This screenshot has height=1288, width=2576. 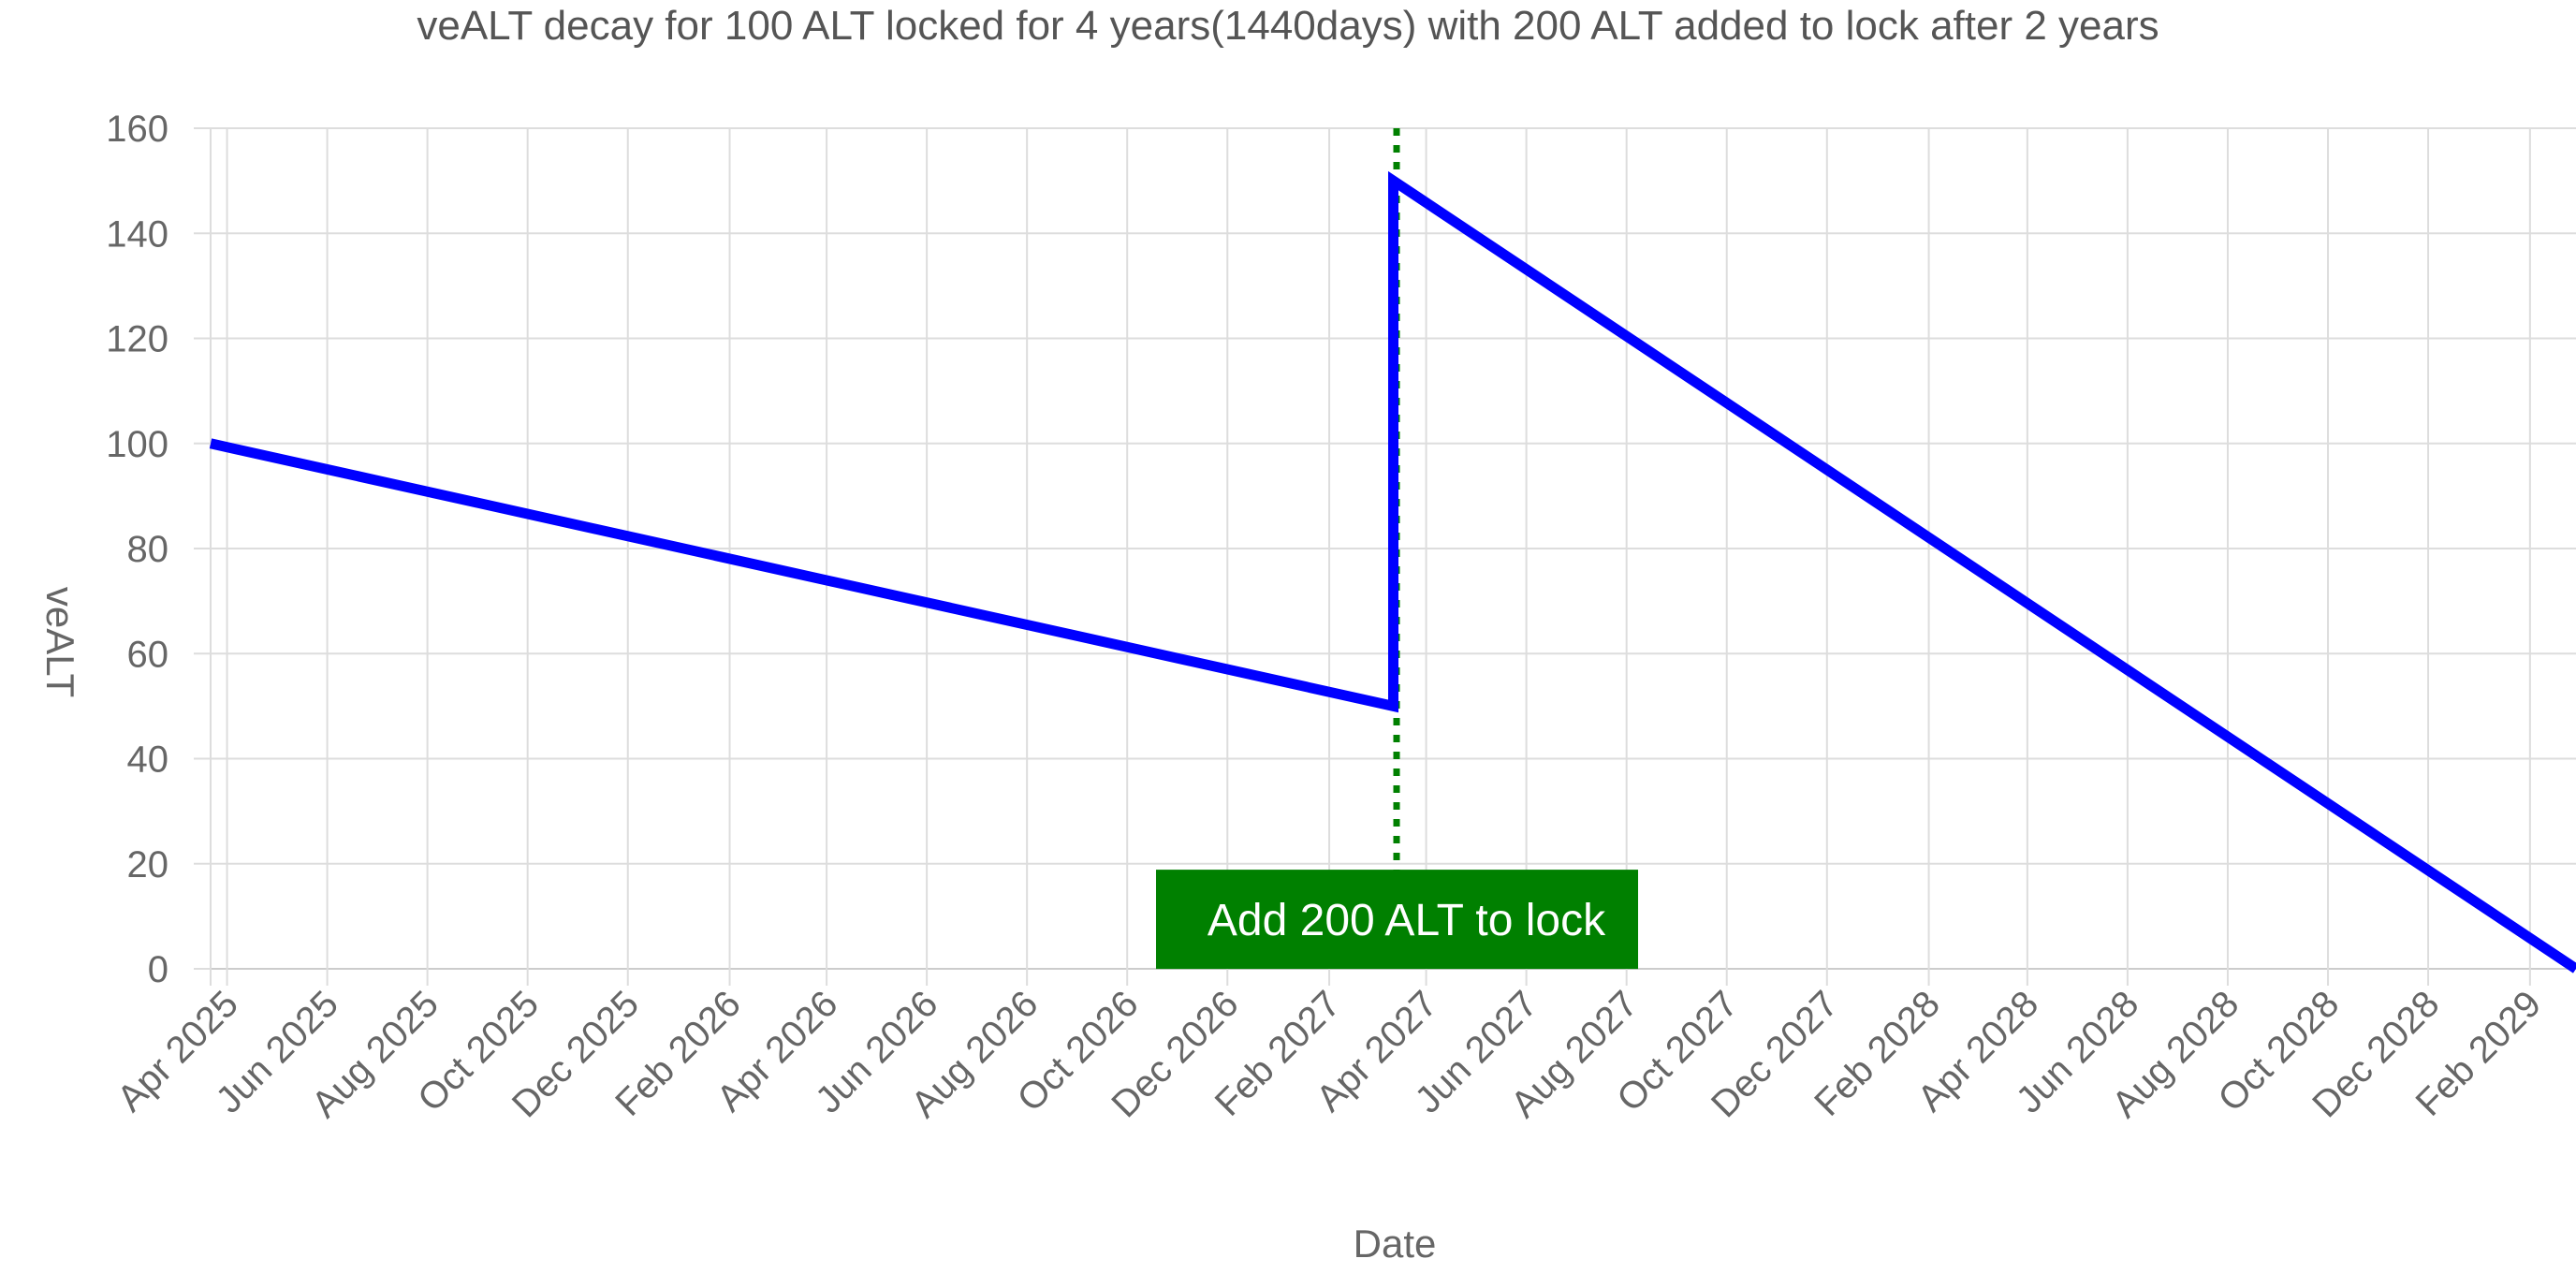 I want to click on y-tick-label: 0, so click(x=158, y=970).